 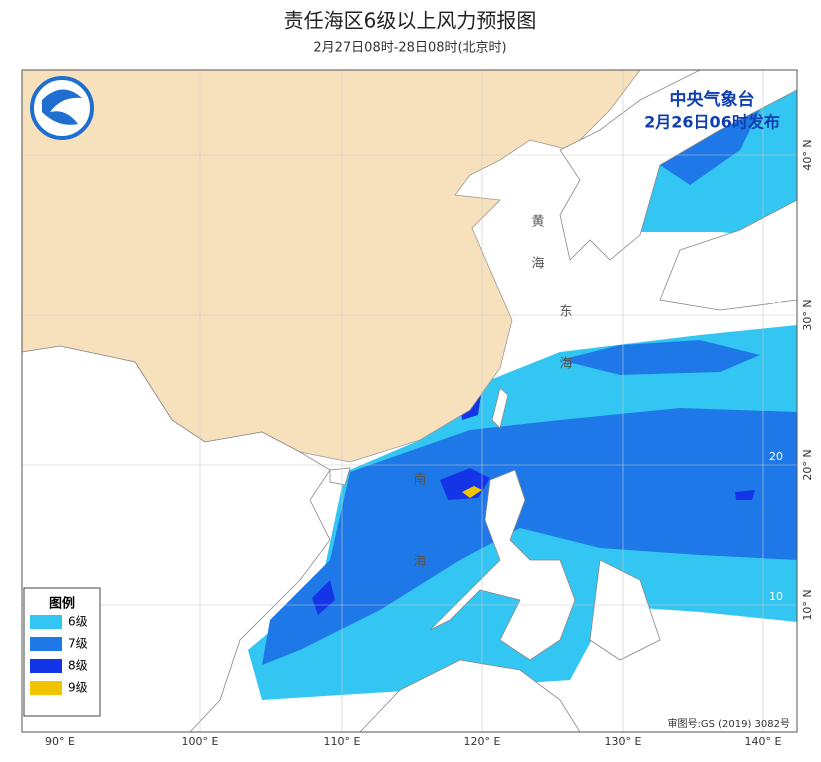 I want to click on land-taiwan, so click(x=500, y=408).